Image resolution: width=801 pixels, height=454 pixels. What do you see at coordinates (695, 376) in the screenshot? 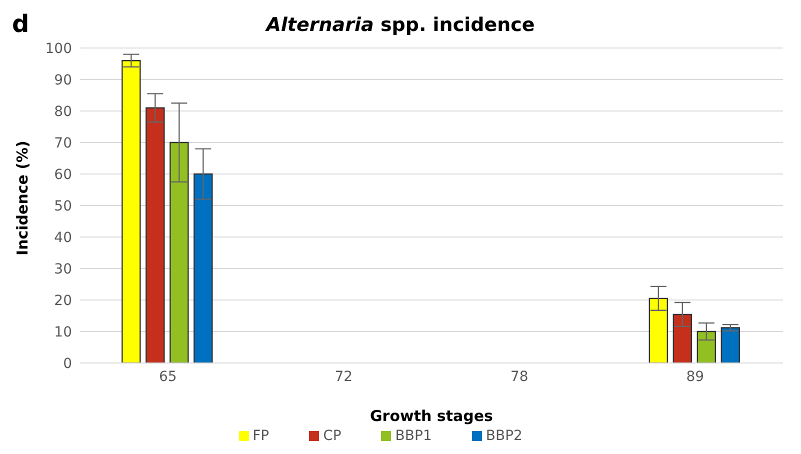
I see `x-tick-label: 89` at bounding box center [695, 376].